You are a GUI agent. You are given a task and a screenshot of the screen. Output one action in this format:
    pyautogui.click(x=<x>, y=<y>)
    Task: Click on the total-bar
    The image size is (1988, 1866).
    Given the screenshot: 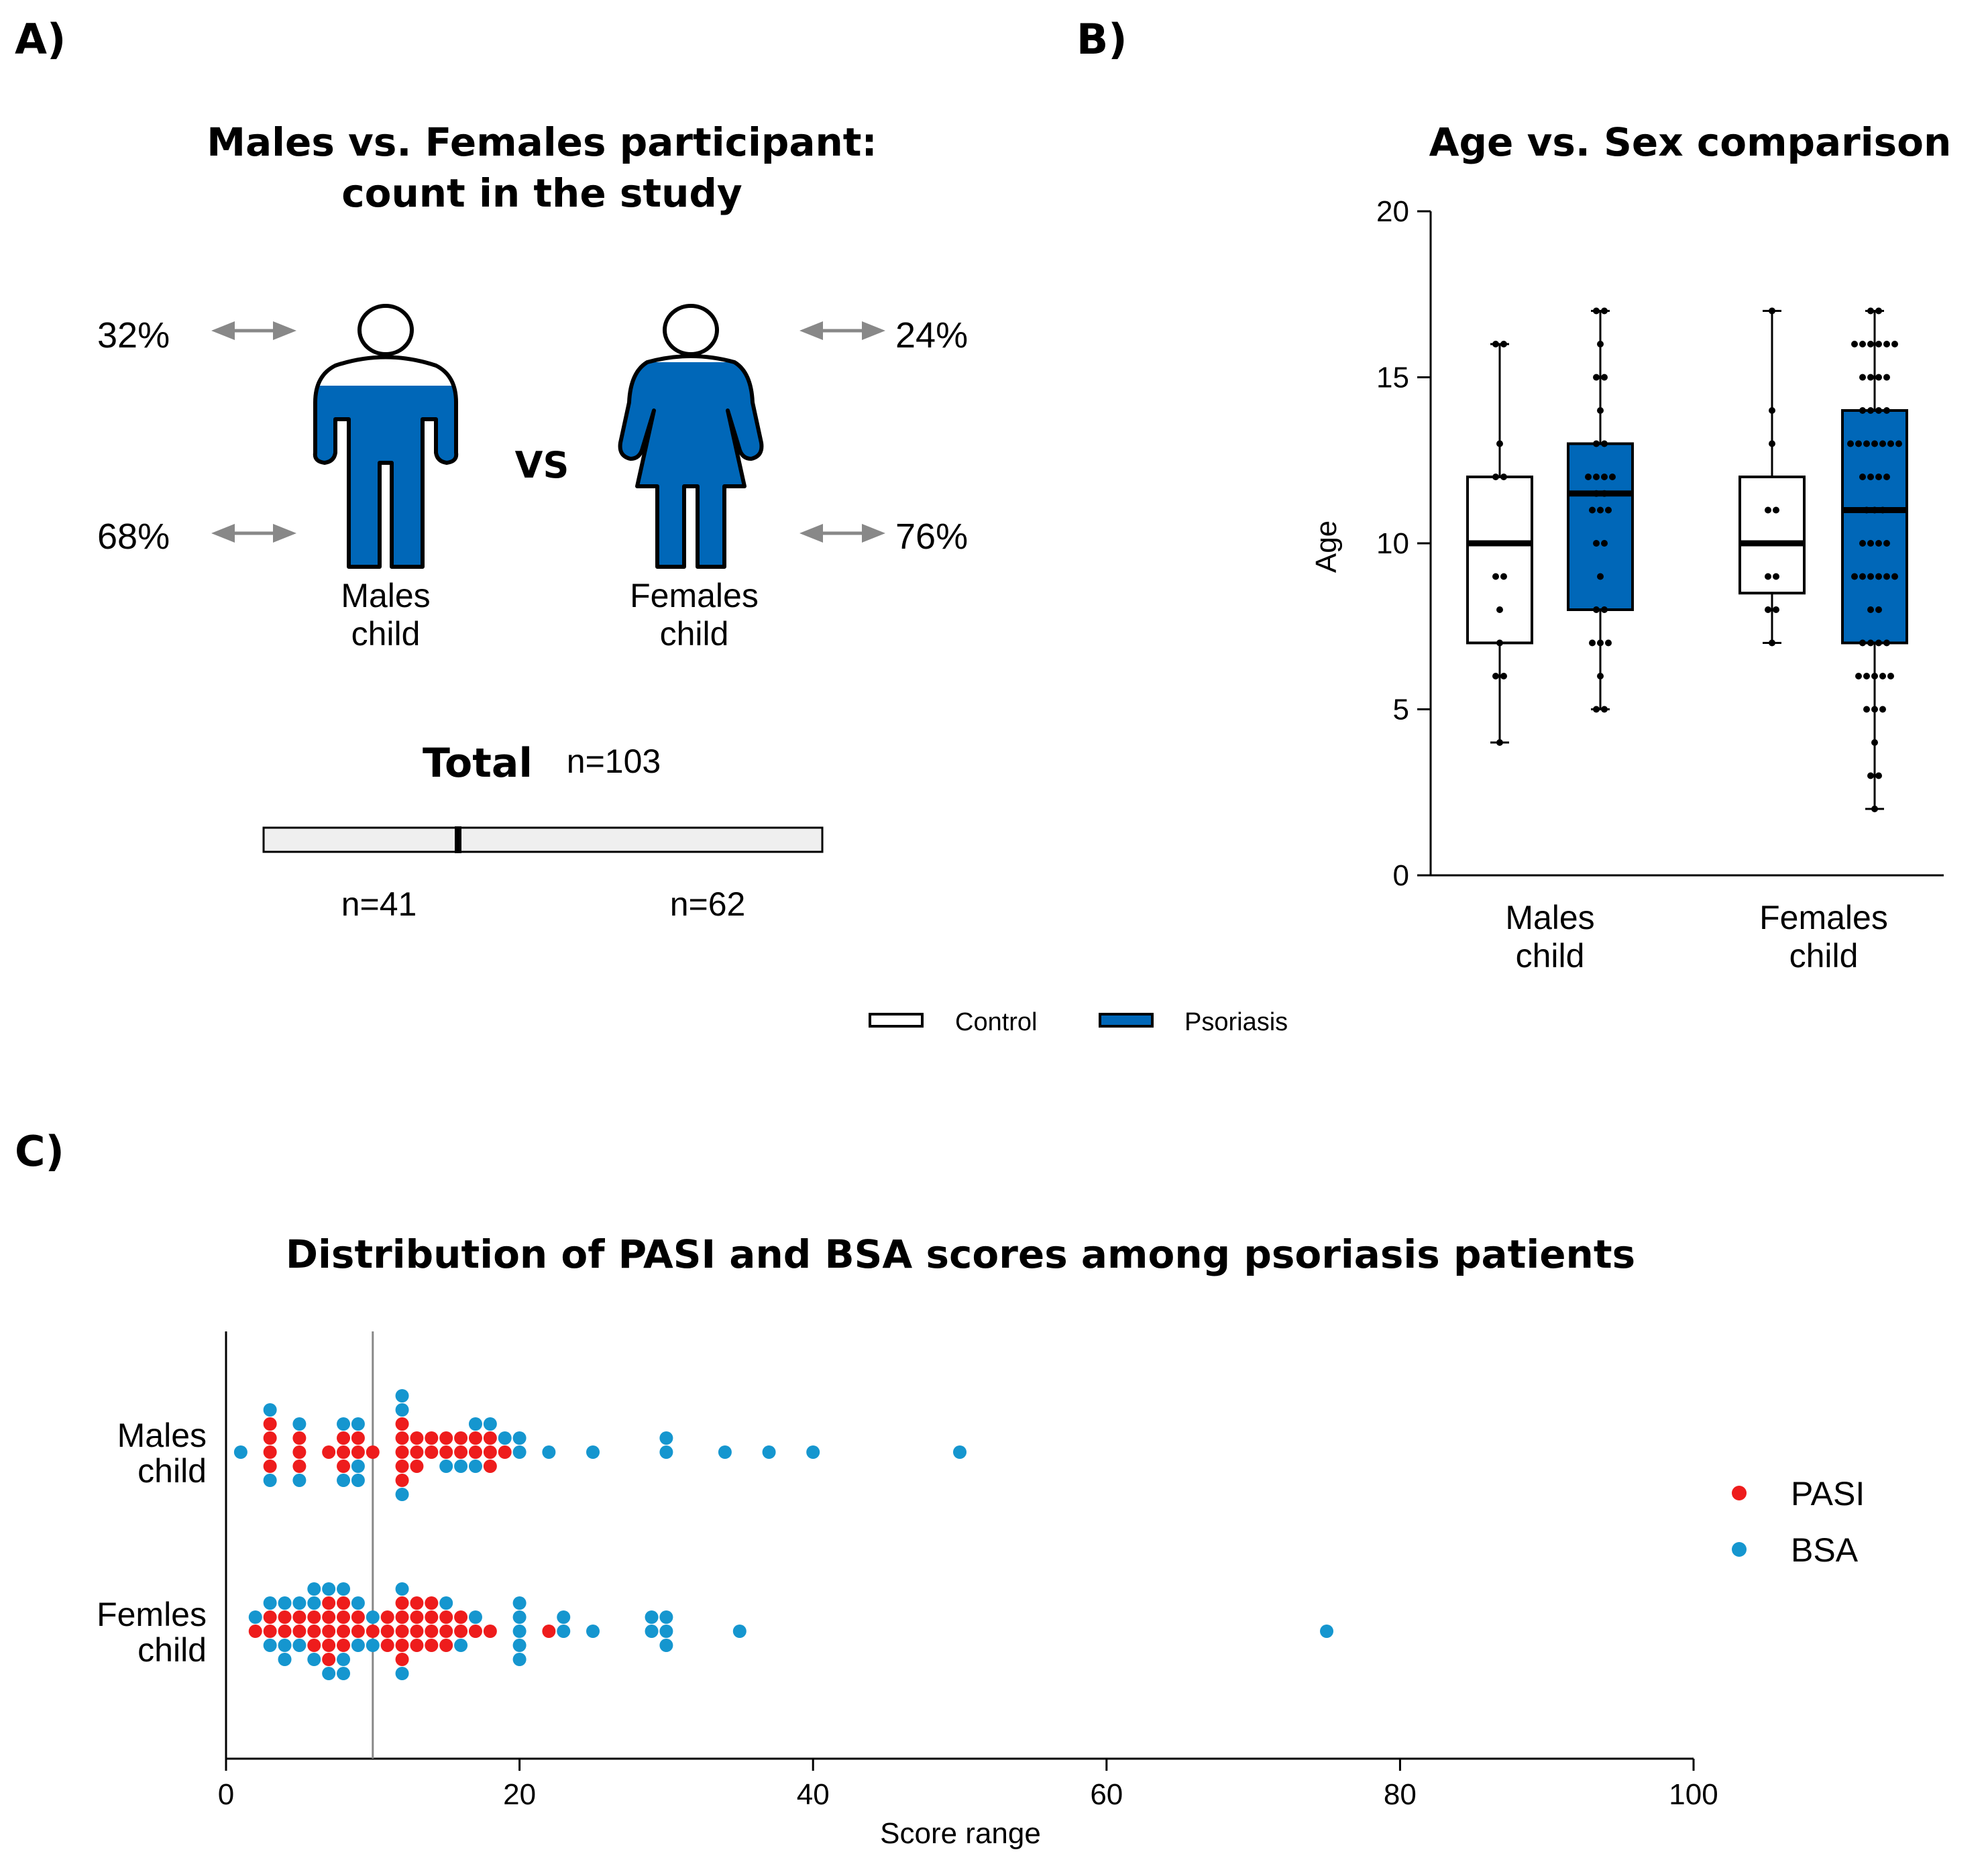 What is the action you would take?
    pyautogui.click(x=543, y=839)
    